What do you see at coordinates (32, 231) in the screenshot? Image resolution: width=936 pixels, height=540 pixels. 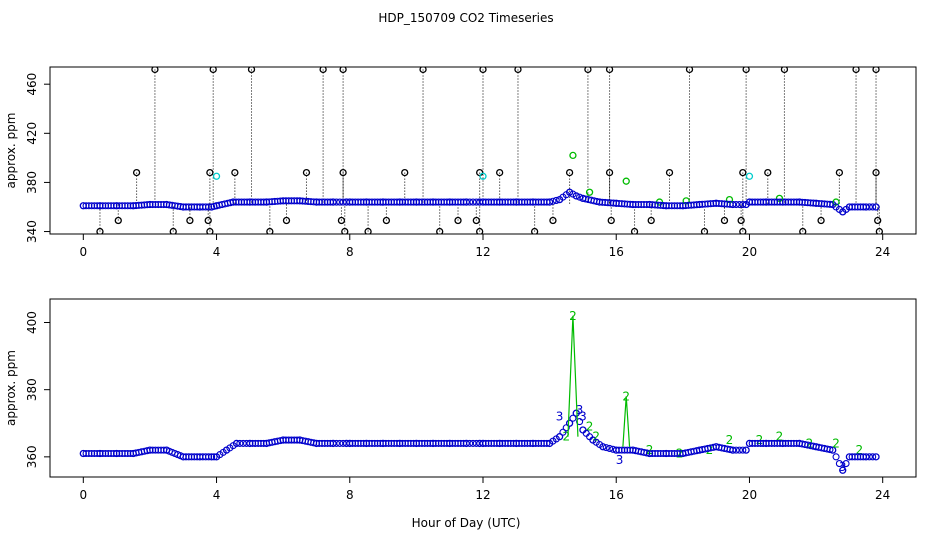 I see `y-tick-label: 340` at bounding box center [32, 231].